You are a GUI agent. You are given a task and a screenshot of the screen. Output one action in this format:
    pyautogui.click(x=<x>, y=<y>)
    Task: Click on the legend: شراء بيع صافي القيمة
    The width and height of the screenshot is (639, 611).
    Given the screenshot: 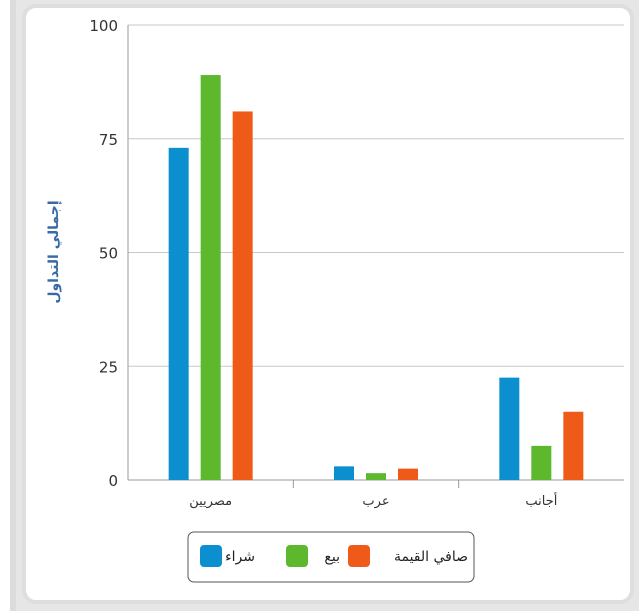 What is the action you would take?
    pyautogui.click(x=331, y=557)
    